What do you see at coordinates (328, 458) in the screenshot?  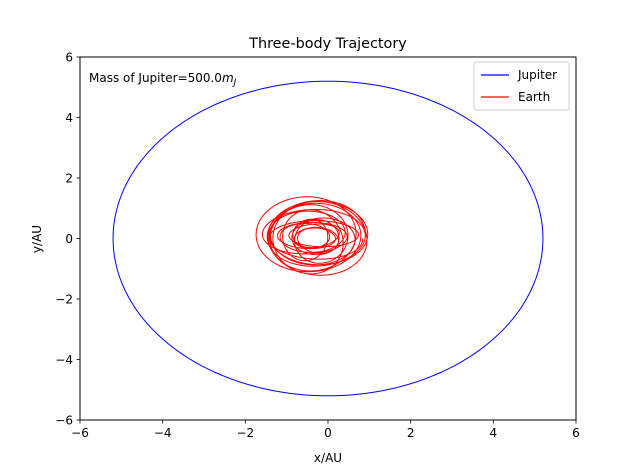 I see `x-axis-label: x/AU` at bounding box center [328, 458].